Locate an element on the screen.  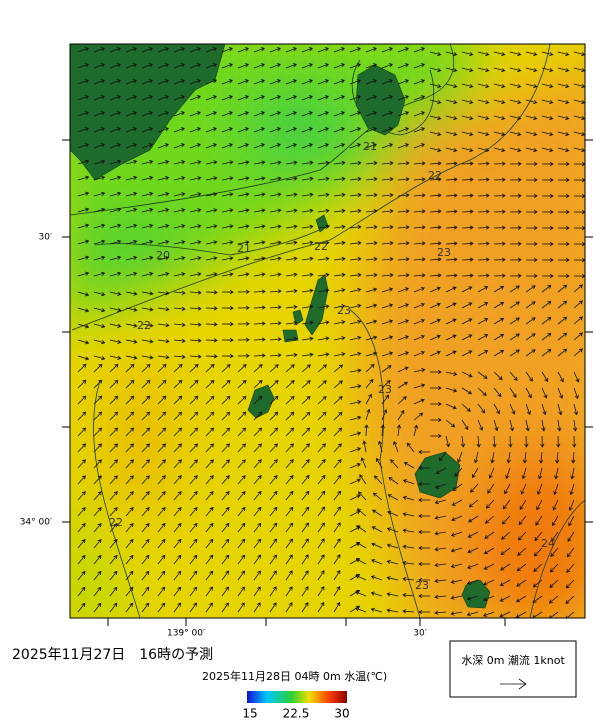
legend-box is located at coordinates (513, 669).